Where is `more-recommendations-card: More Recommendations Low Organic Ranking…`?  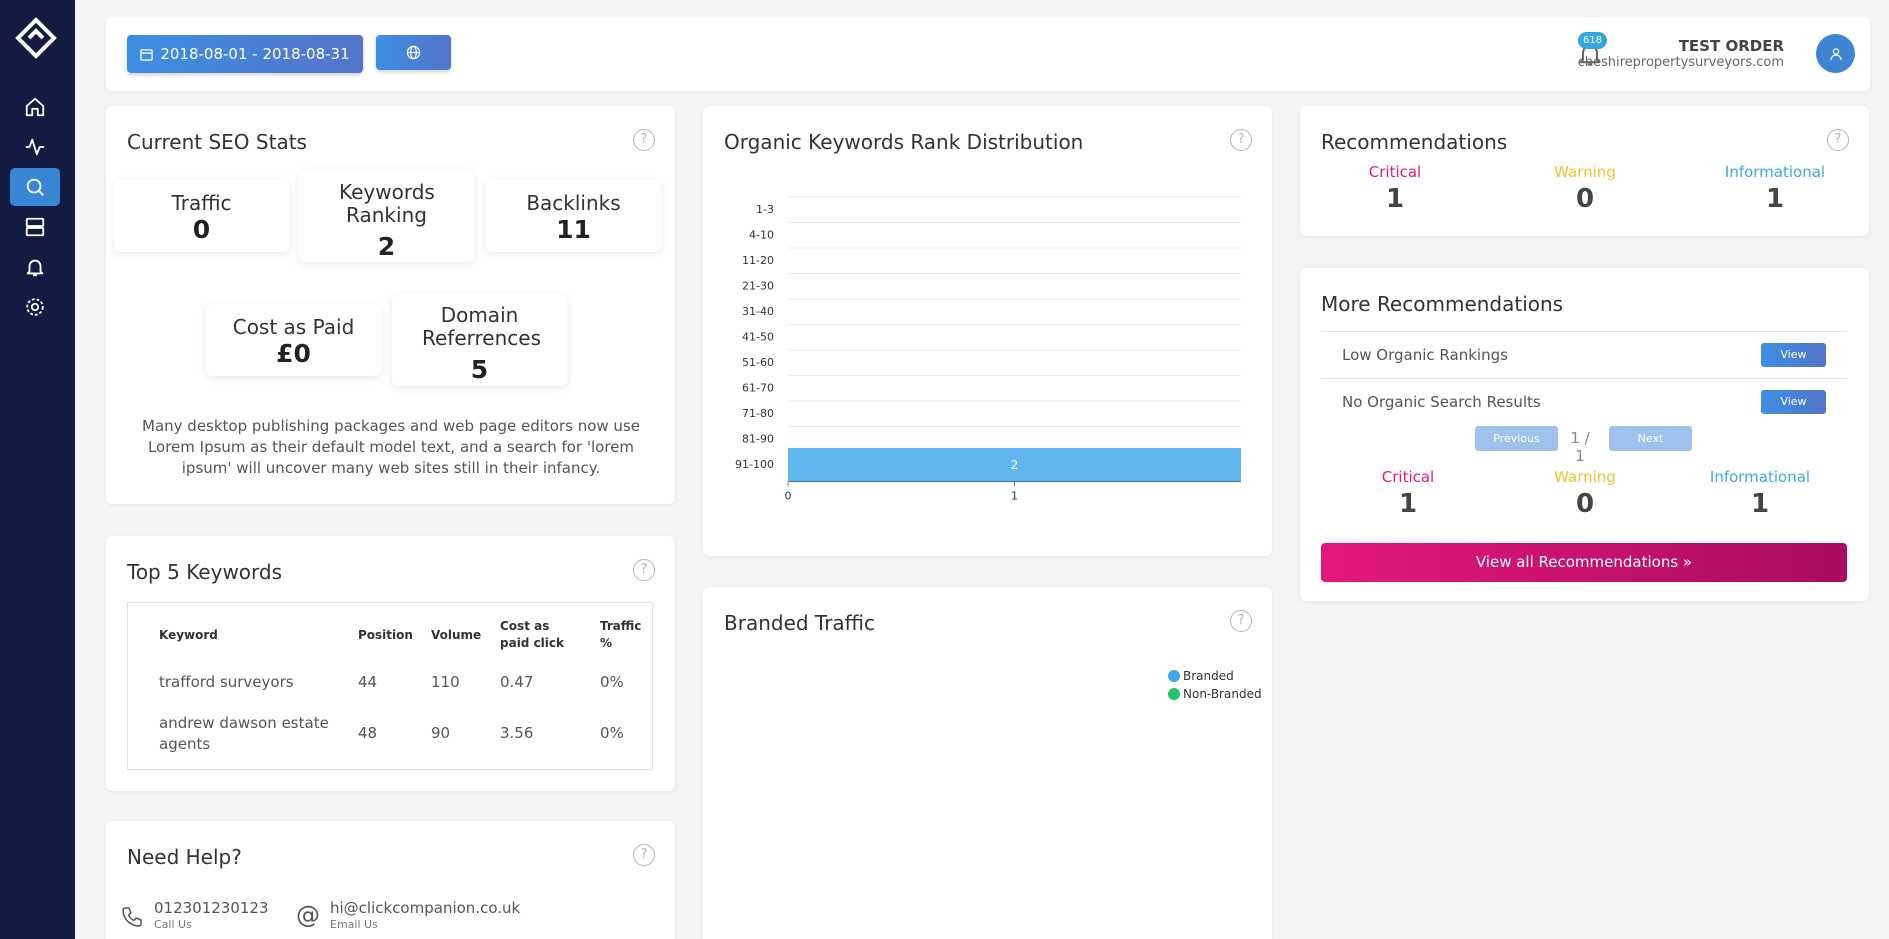 more-recommendations-card: More Recommendations Low Organic Ranking… is located at coordinates (1584, 434).